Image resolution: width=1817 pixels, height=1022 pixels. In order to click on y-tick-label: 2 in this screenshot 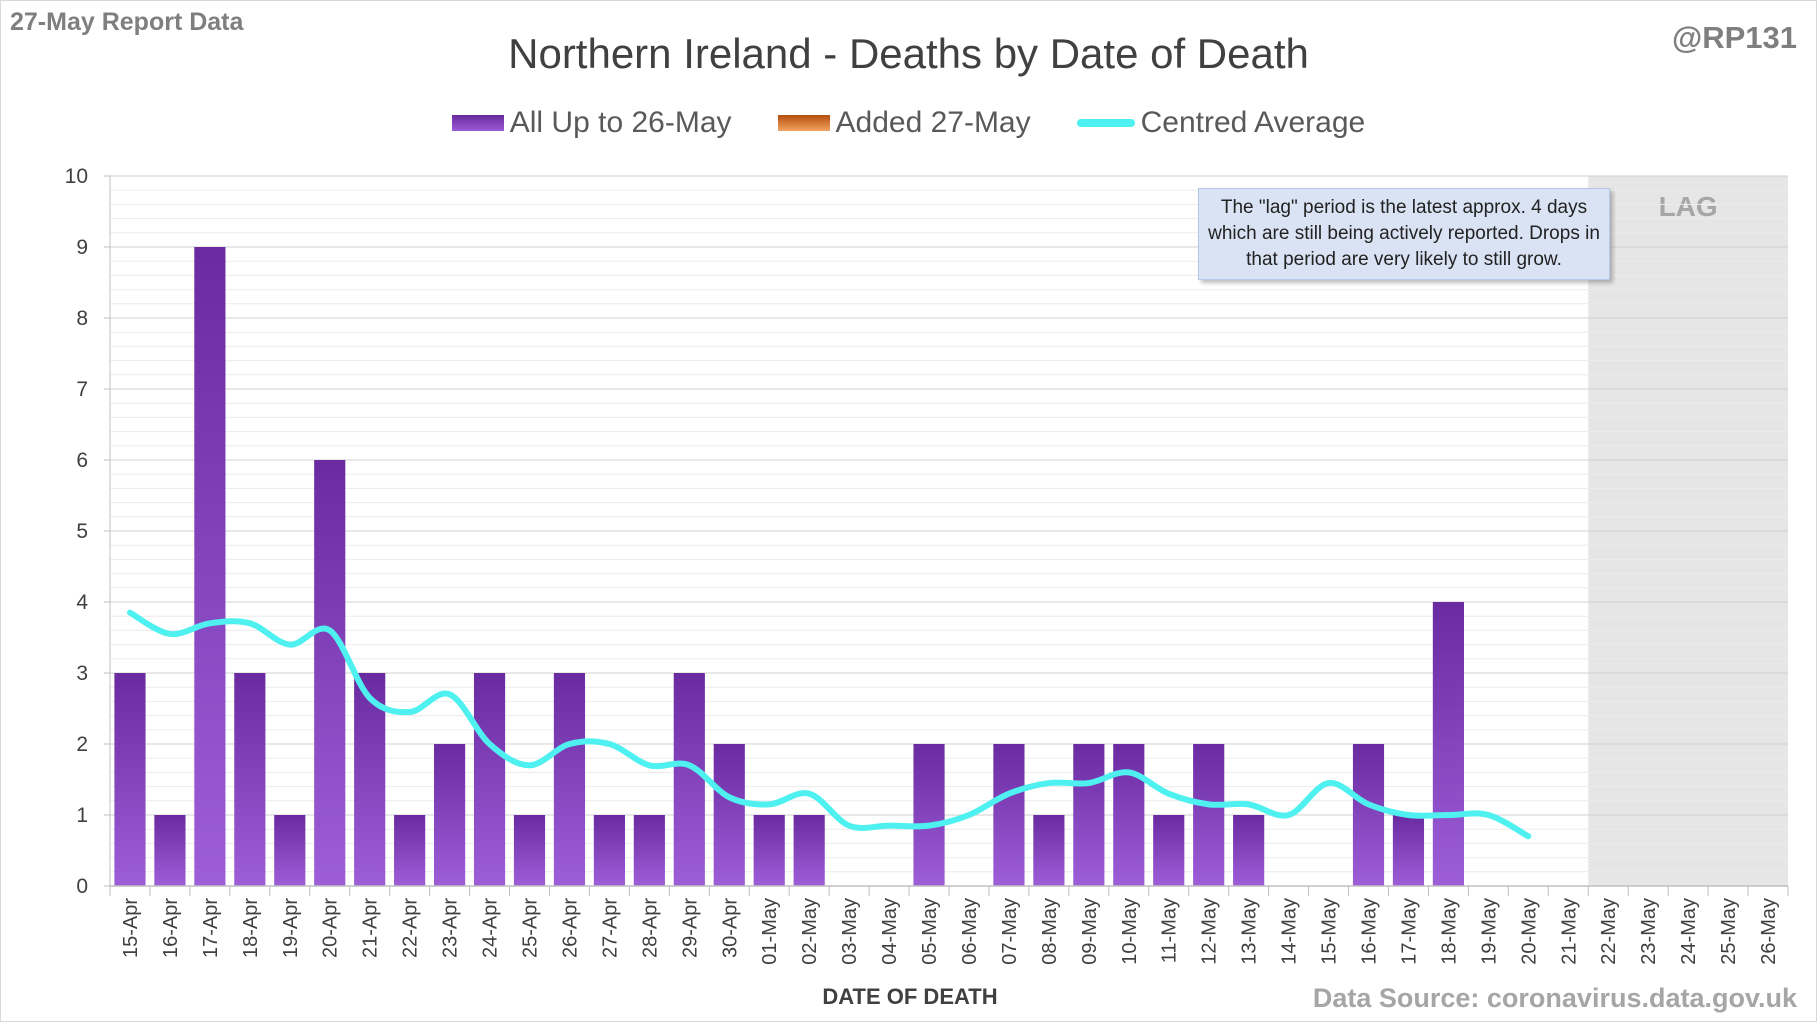, I will do `click(82, 744)`.